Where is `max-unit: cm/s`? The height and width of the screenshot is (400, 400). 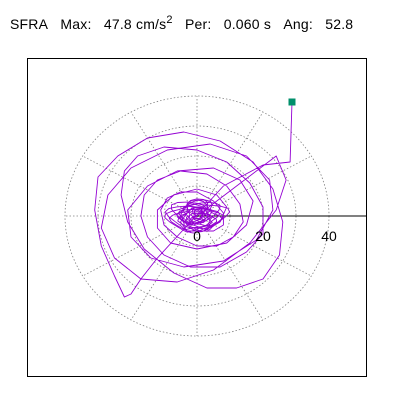 max-unit: cm/s is located at coordinates (151, 24).